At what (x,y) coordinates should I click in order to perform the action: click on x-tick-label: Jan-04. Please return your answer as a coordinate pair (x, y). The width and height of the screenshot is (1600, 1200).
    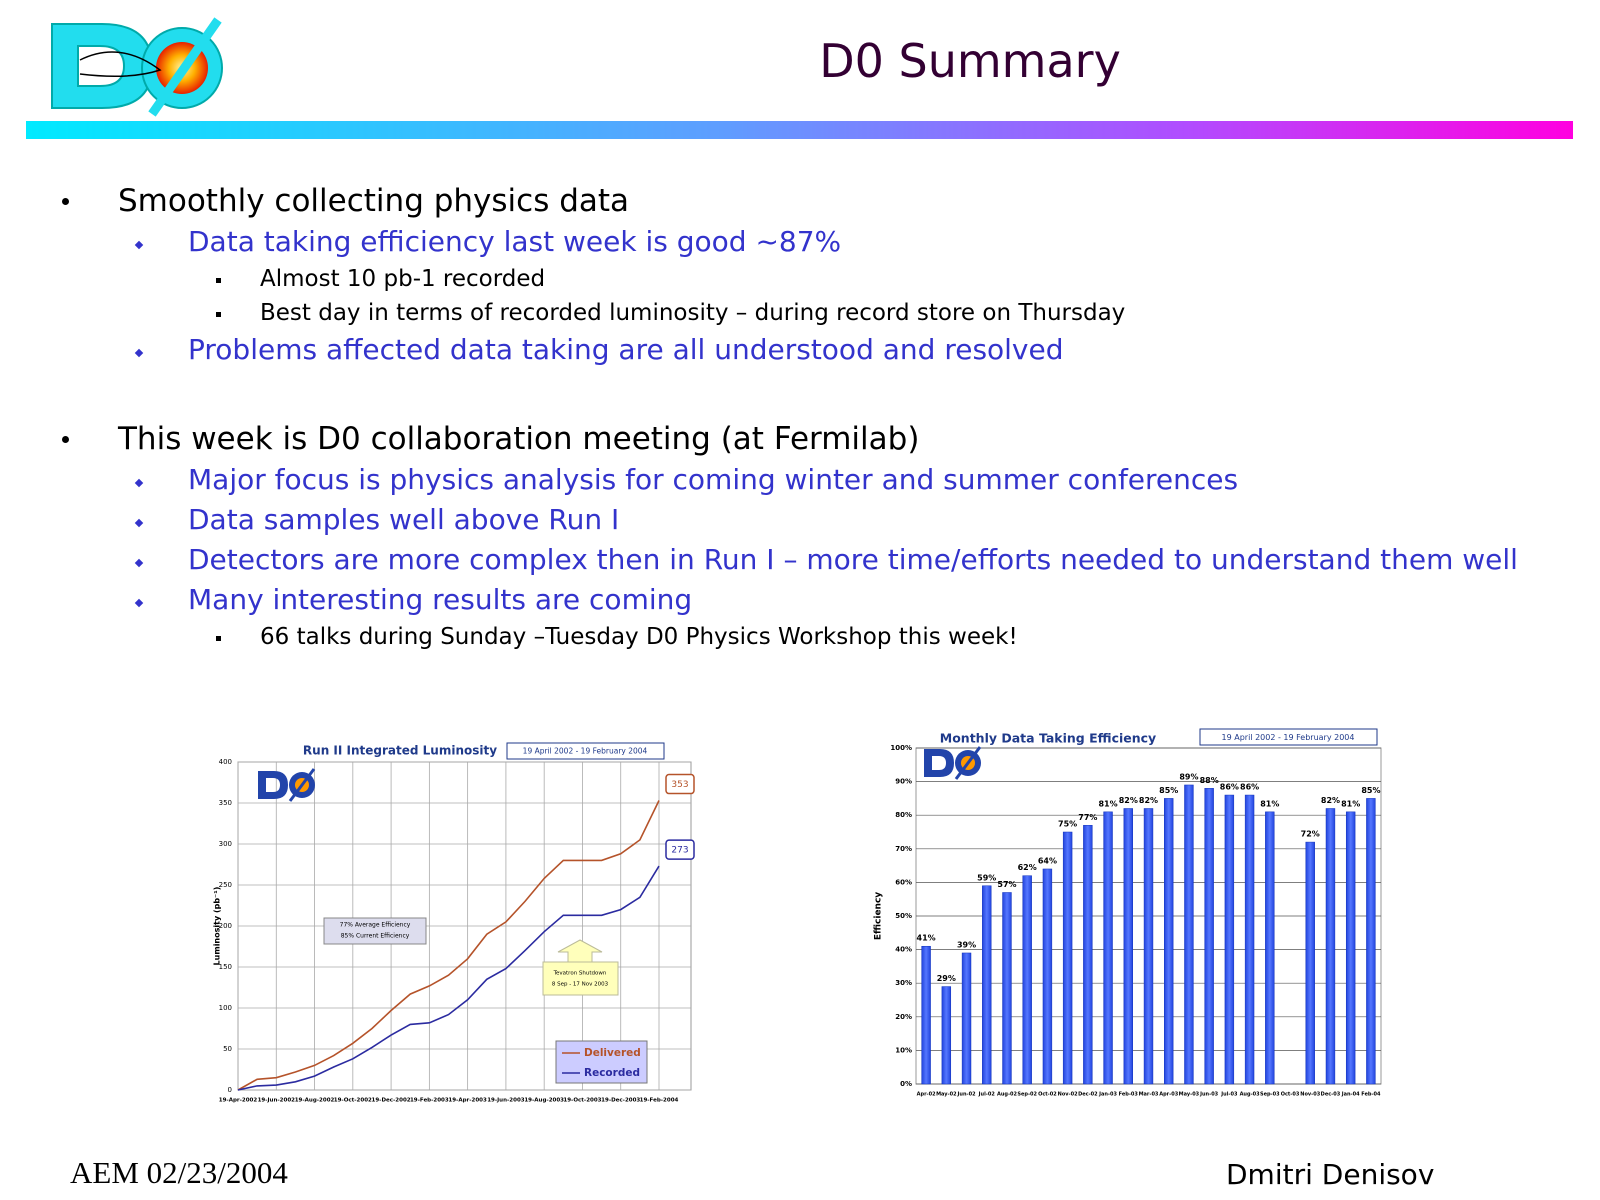
    Looking at the image, I should click on (1350, 1095).